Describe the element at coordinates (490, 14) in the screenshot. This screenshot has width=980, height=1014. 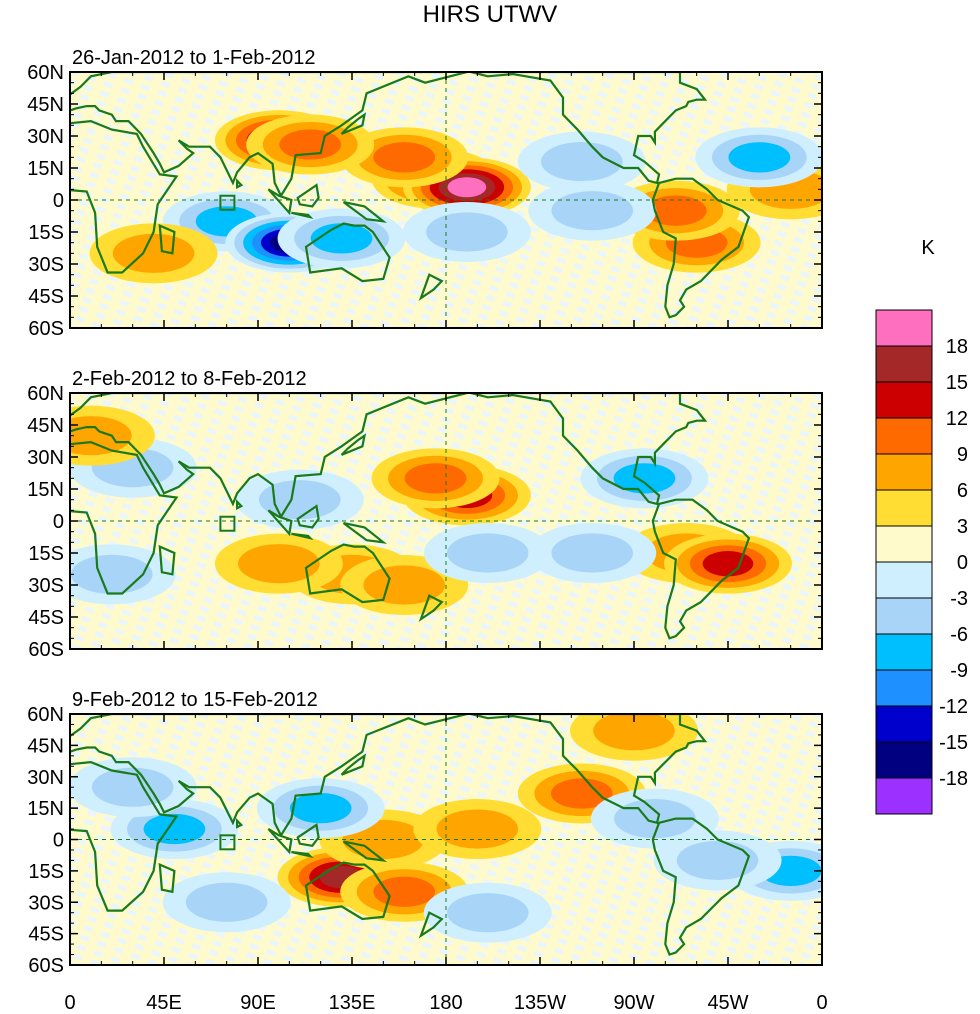
I see `figure-title: HIRS UTWV` at that location.